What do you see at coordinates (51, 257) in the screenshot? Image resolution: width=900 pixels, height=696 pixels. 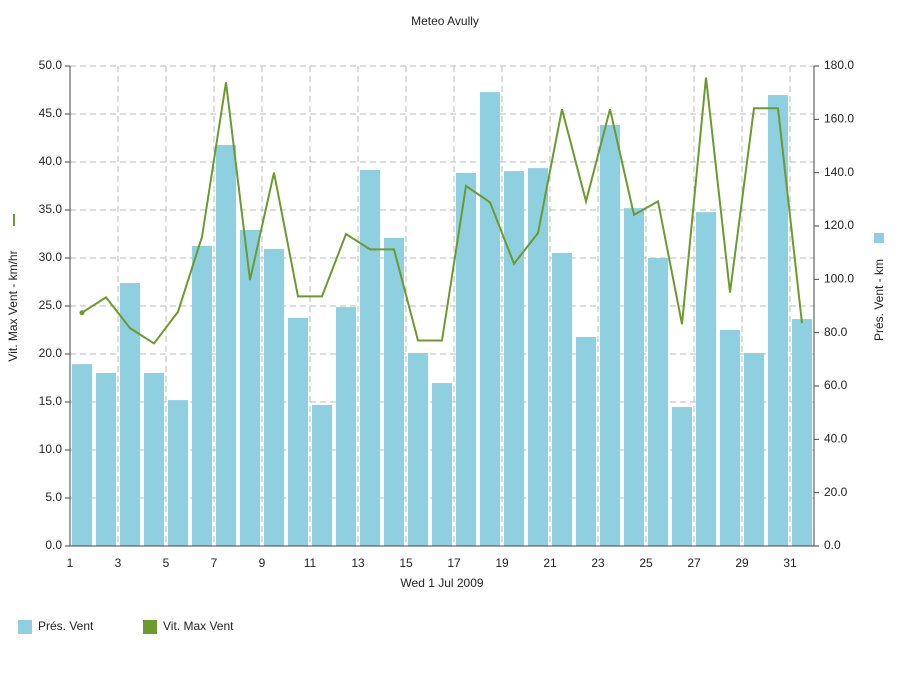 I see `y-tick-label: 30.0` at bounding box center [51, 257].